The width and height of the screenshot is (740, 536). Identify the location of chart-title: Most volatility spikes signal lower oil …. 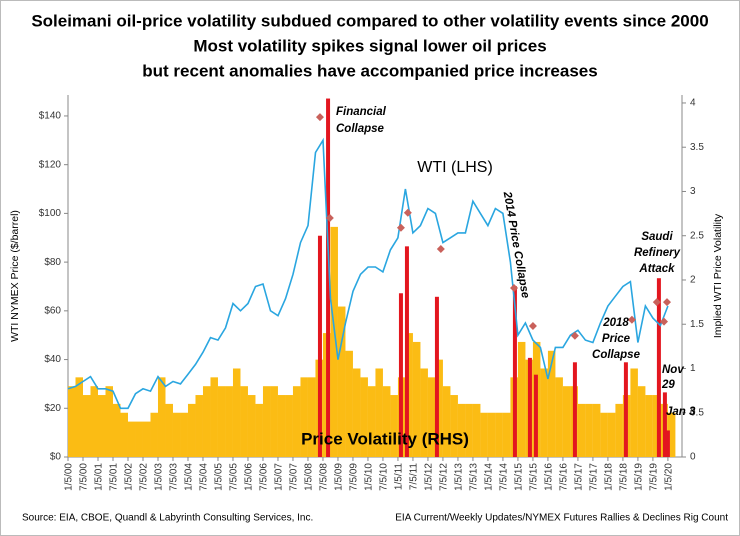
(369, 45).